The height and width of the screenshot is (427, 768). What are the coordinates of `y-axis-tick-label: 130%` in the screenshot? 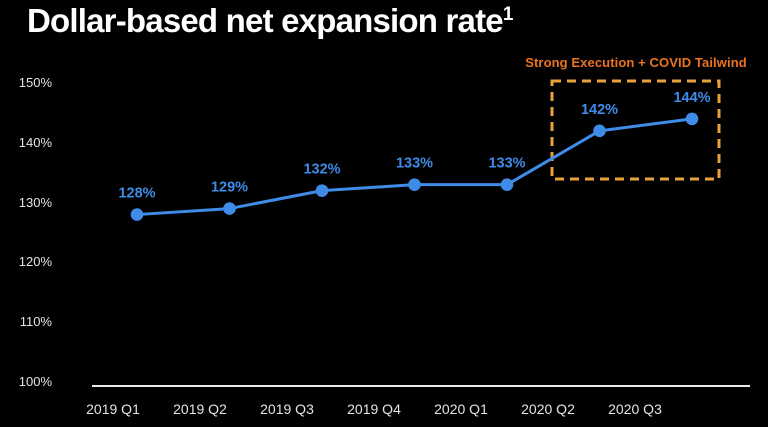 It's located at (35, 202).